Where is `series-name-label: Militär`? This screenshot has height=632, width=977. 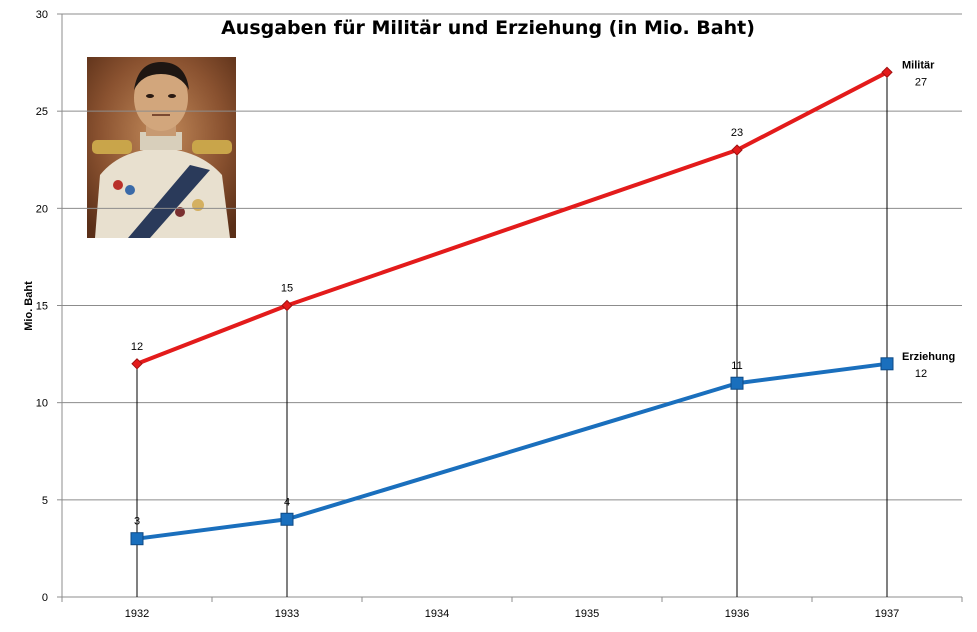 series-name-label: Militär is located at coordinates (918, 65).